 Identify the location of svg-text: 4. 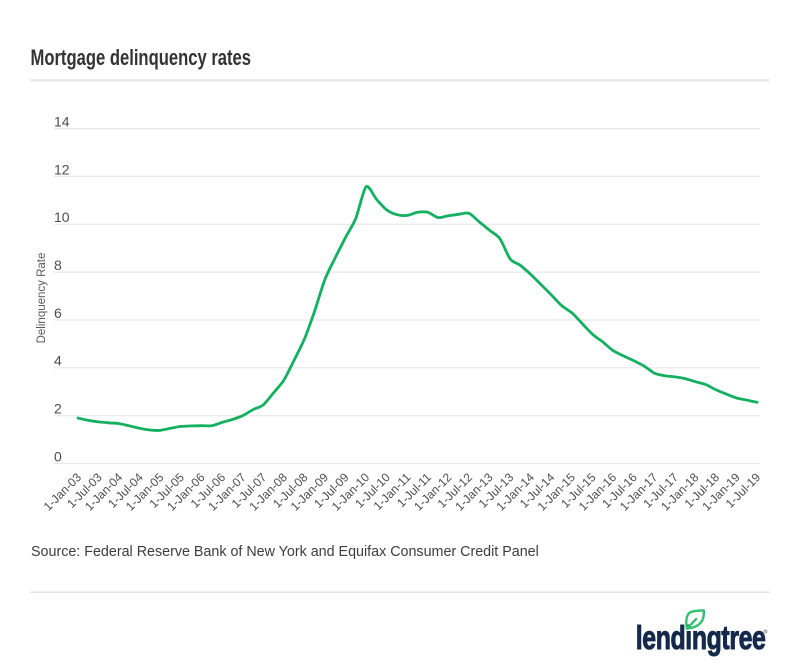
(58, 361).